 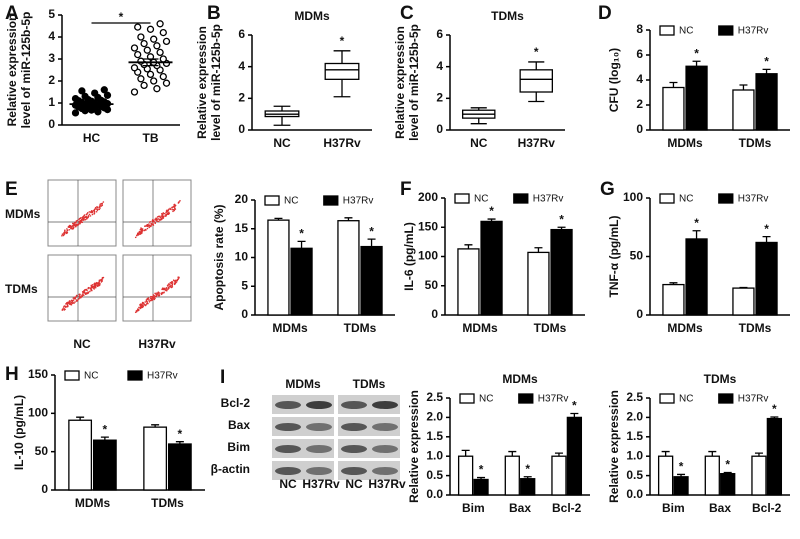 I want to click on chart-title: TDMs, so click(x=720, y=379).